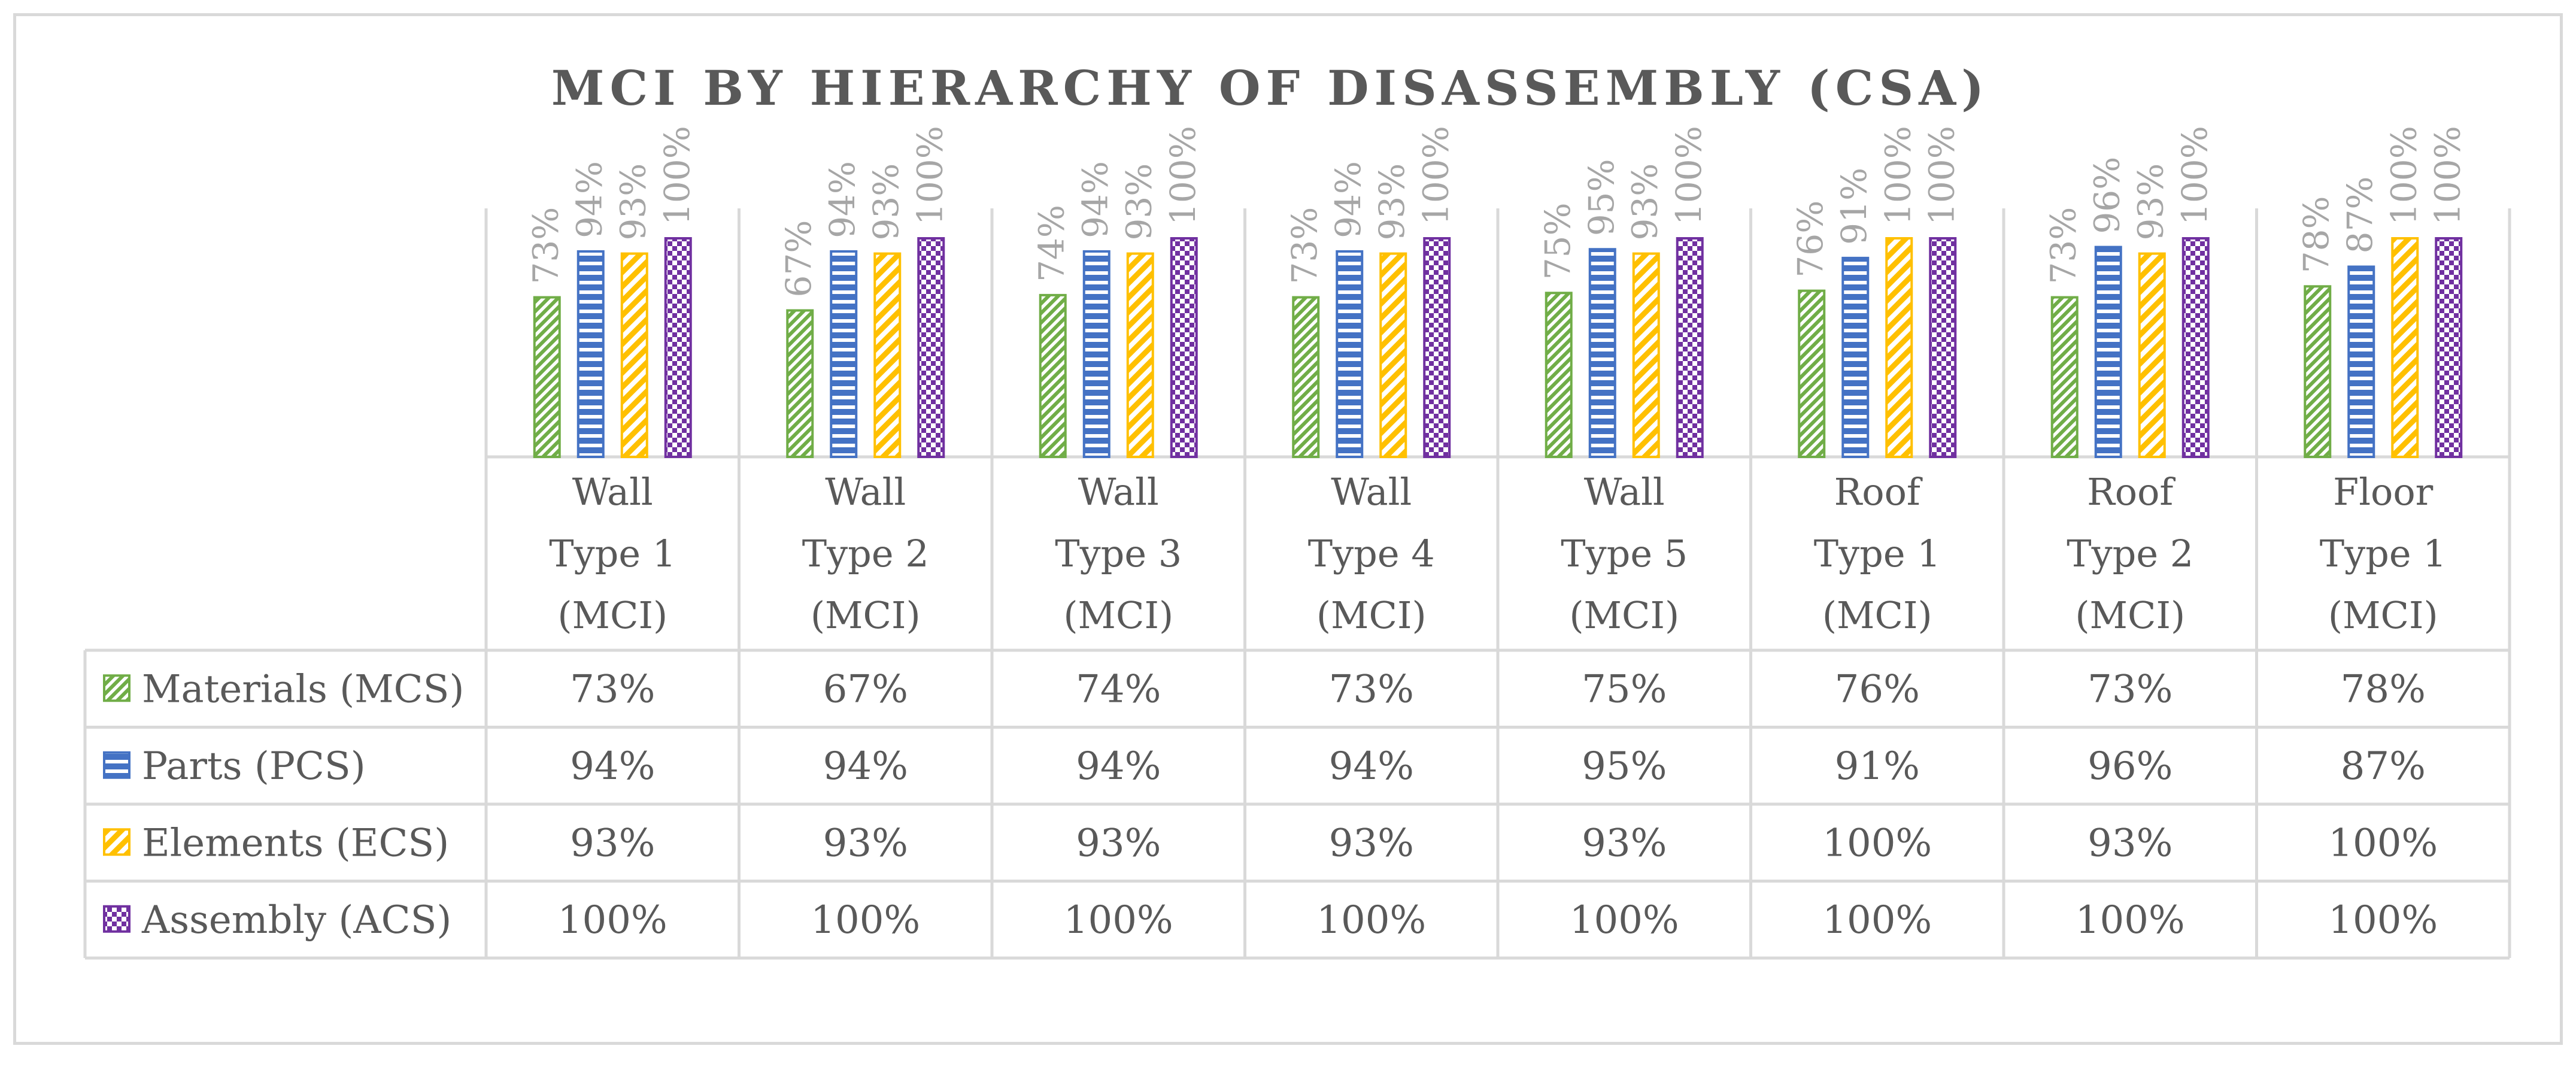 The width and height of the screenshot is (2576, 1070). Describe the element at coordinates (2360, 215) in the screenshot. I see `data-label: 87%` at that location.